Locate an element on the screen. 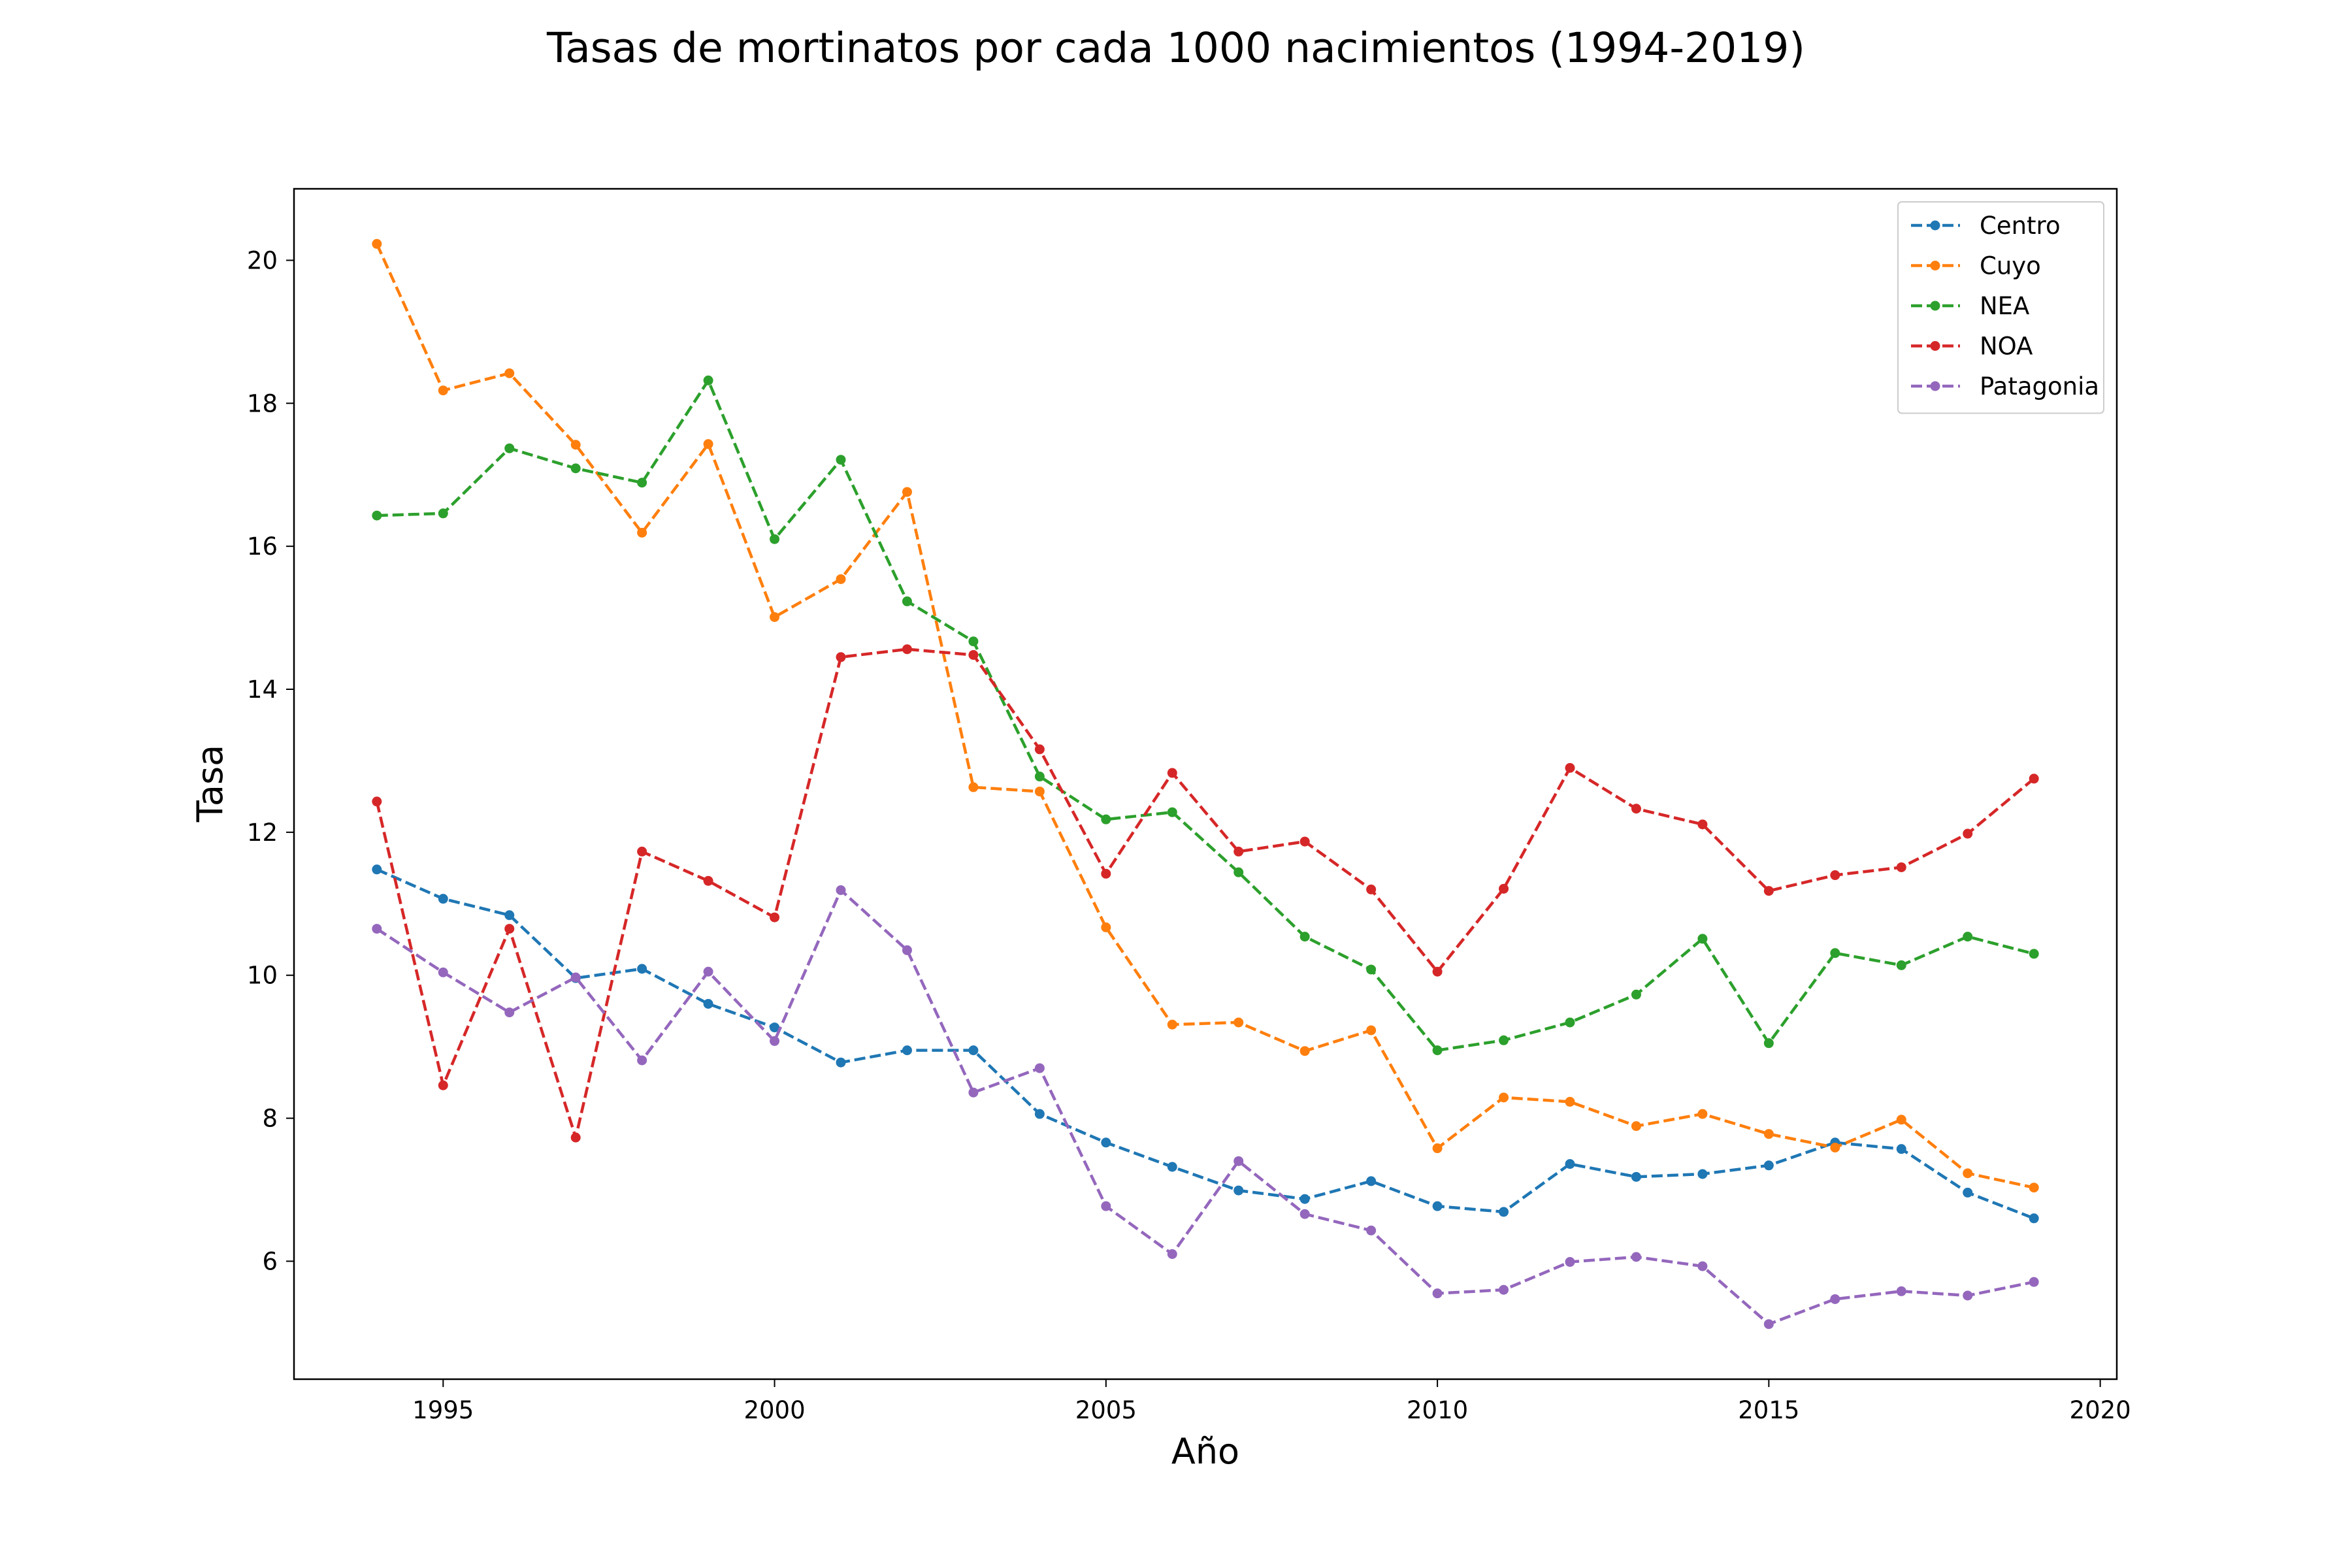 This screenshot has width=2352, height=1568. y-tick-label: 6 is located at coordinates (270, 1261).